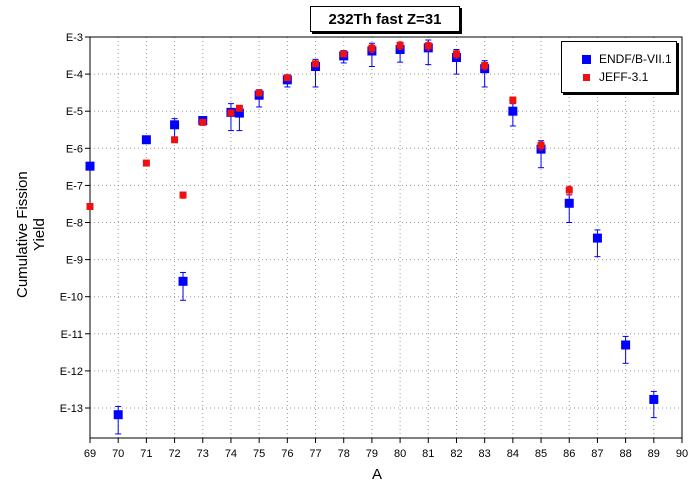 Image resolution: width=700 pixels, height=500 pixels. Describe the element at coordinates (146, 454) in the screenshot. I see `x-tick-label: 71` at that location.